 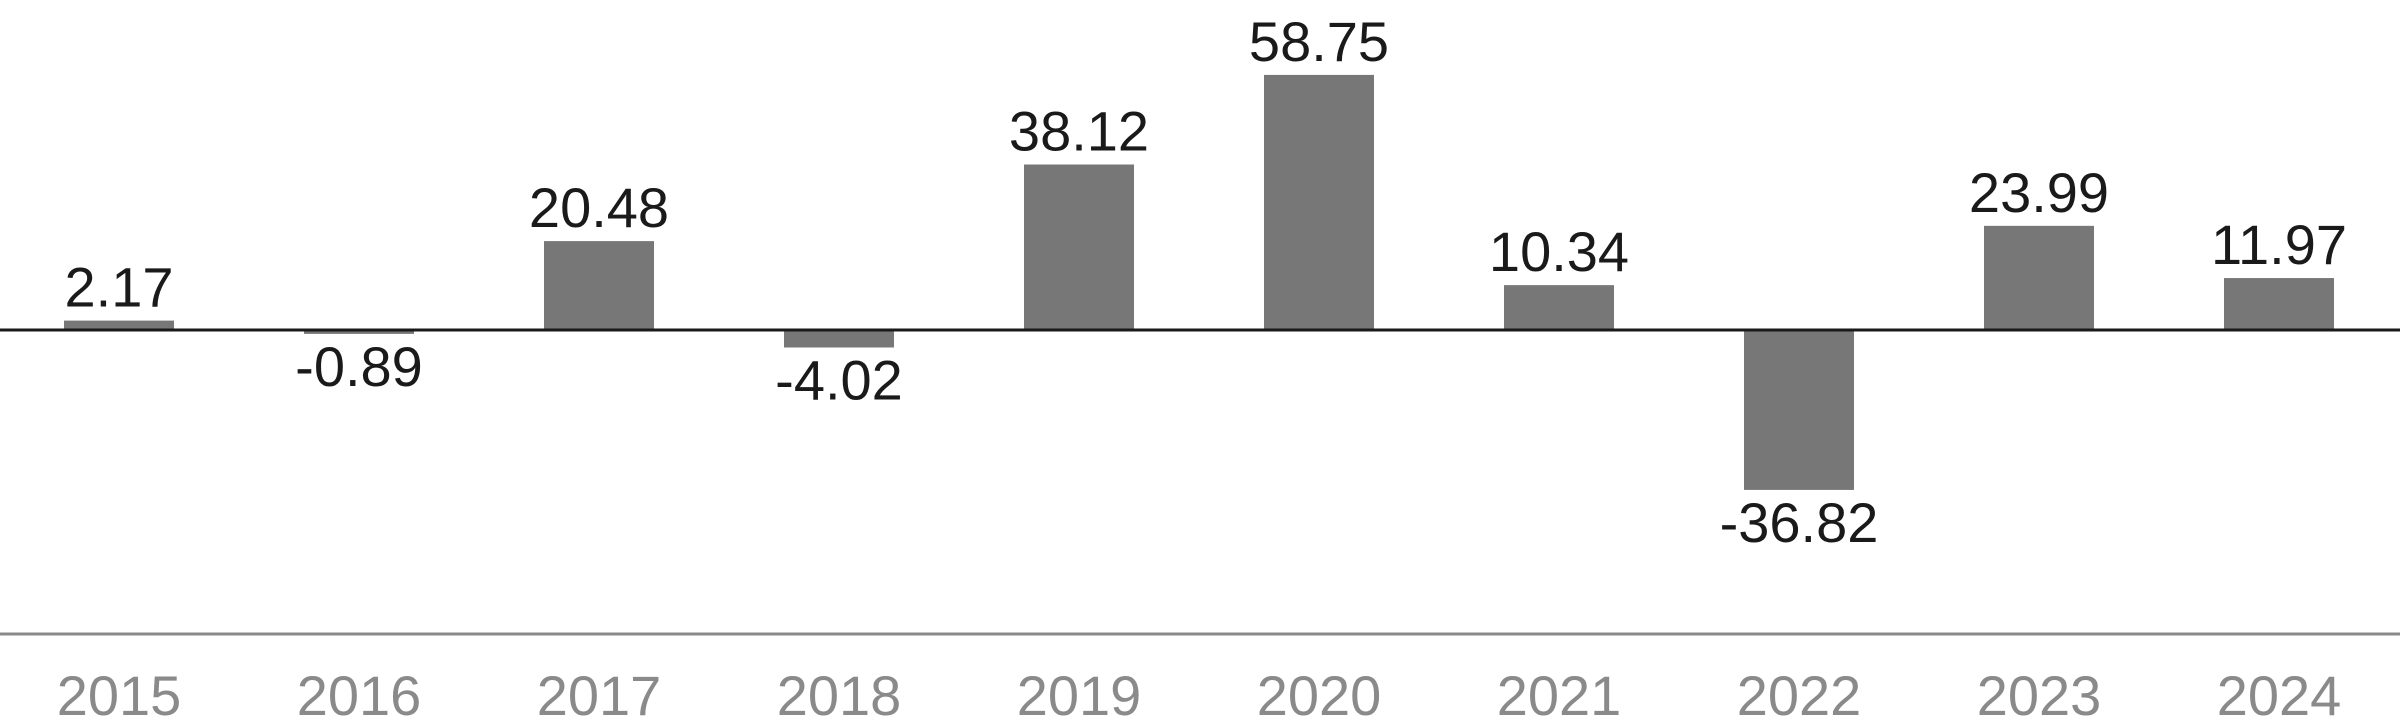 I want to click on value-label: -0.89, so click(x=359, y=366).